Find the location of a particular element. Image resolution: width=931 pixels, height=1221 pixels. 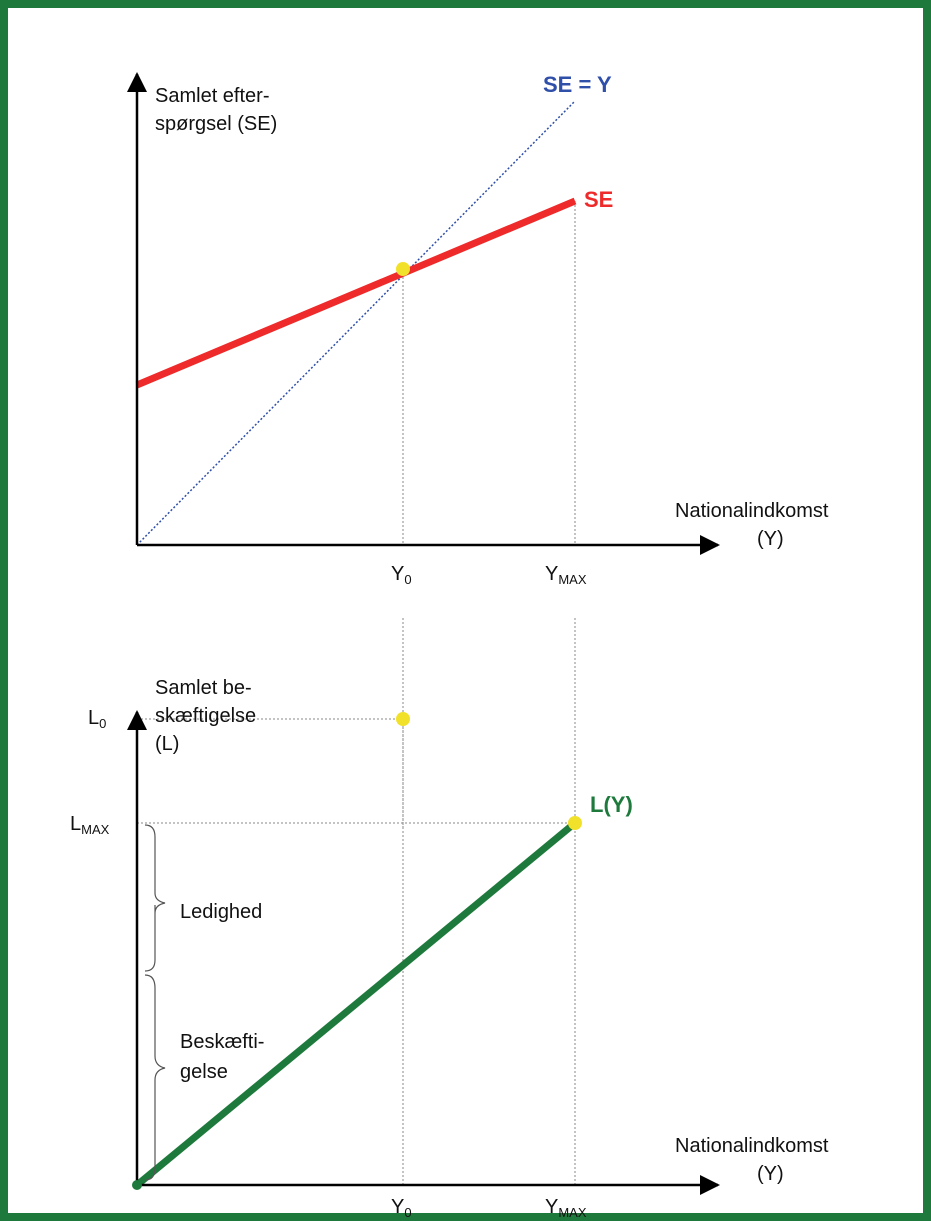

lmax-point is located at coordinates (575, 823).